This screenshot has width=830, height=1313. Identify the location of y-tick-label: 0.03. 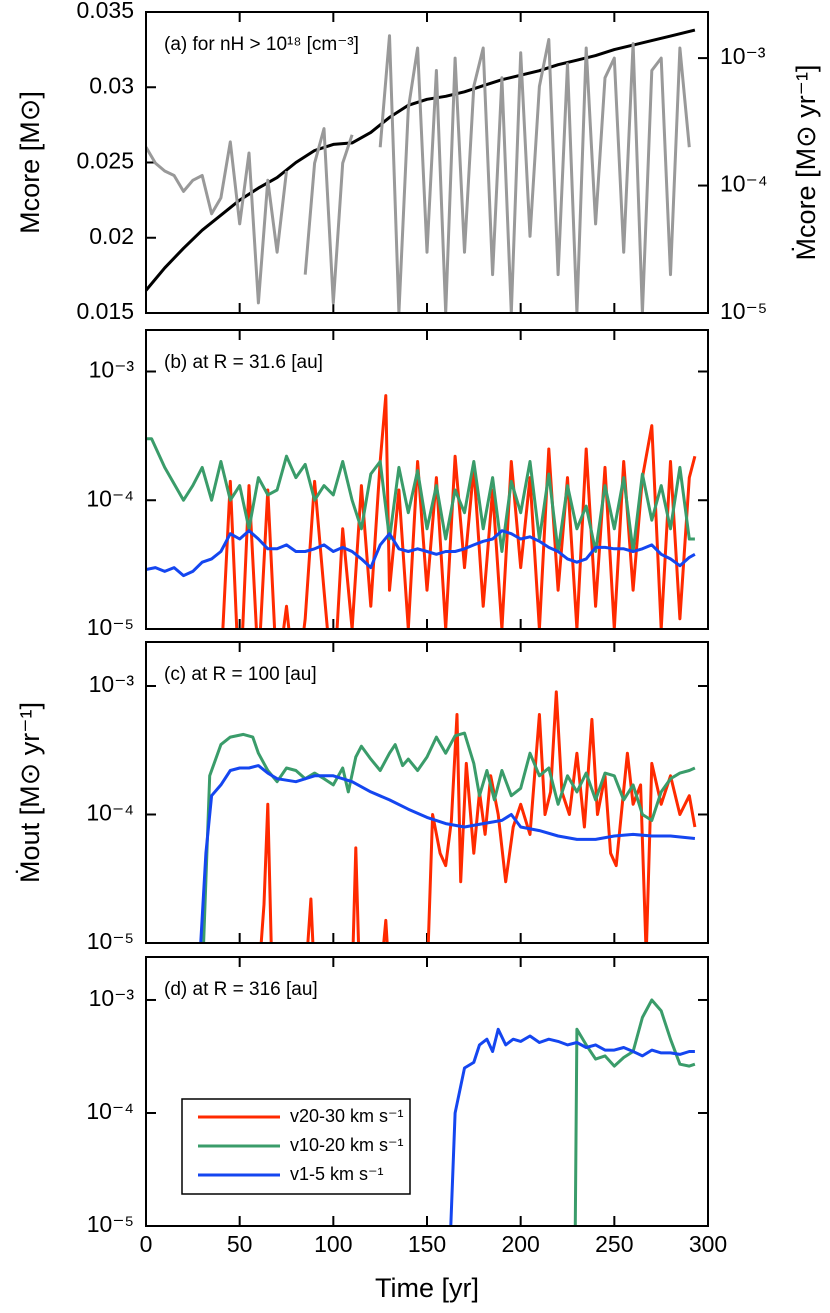
(111, 85).